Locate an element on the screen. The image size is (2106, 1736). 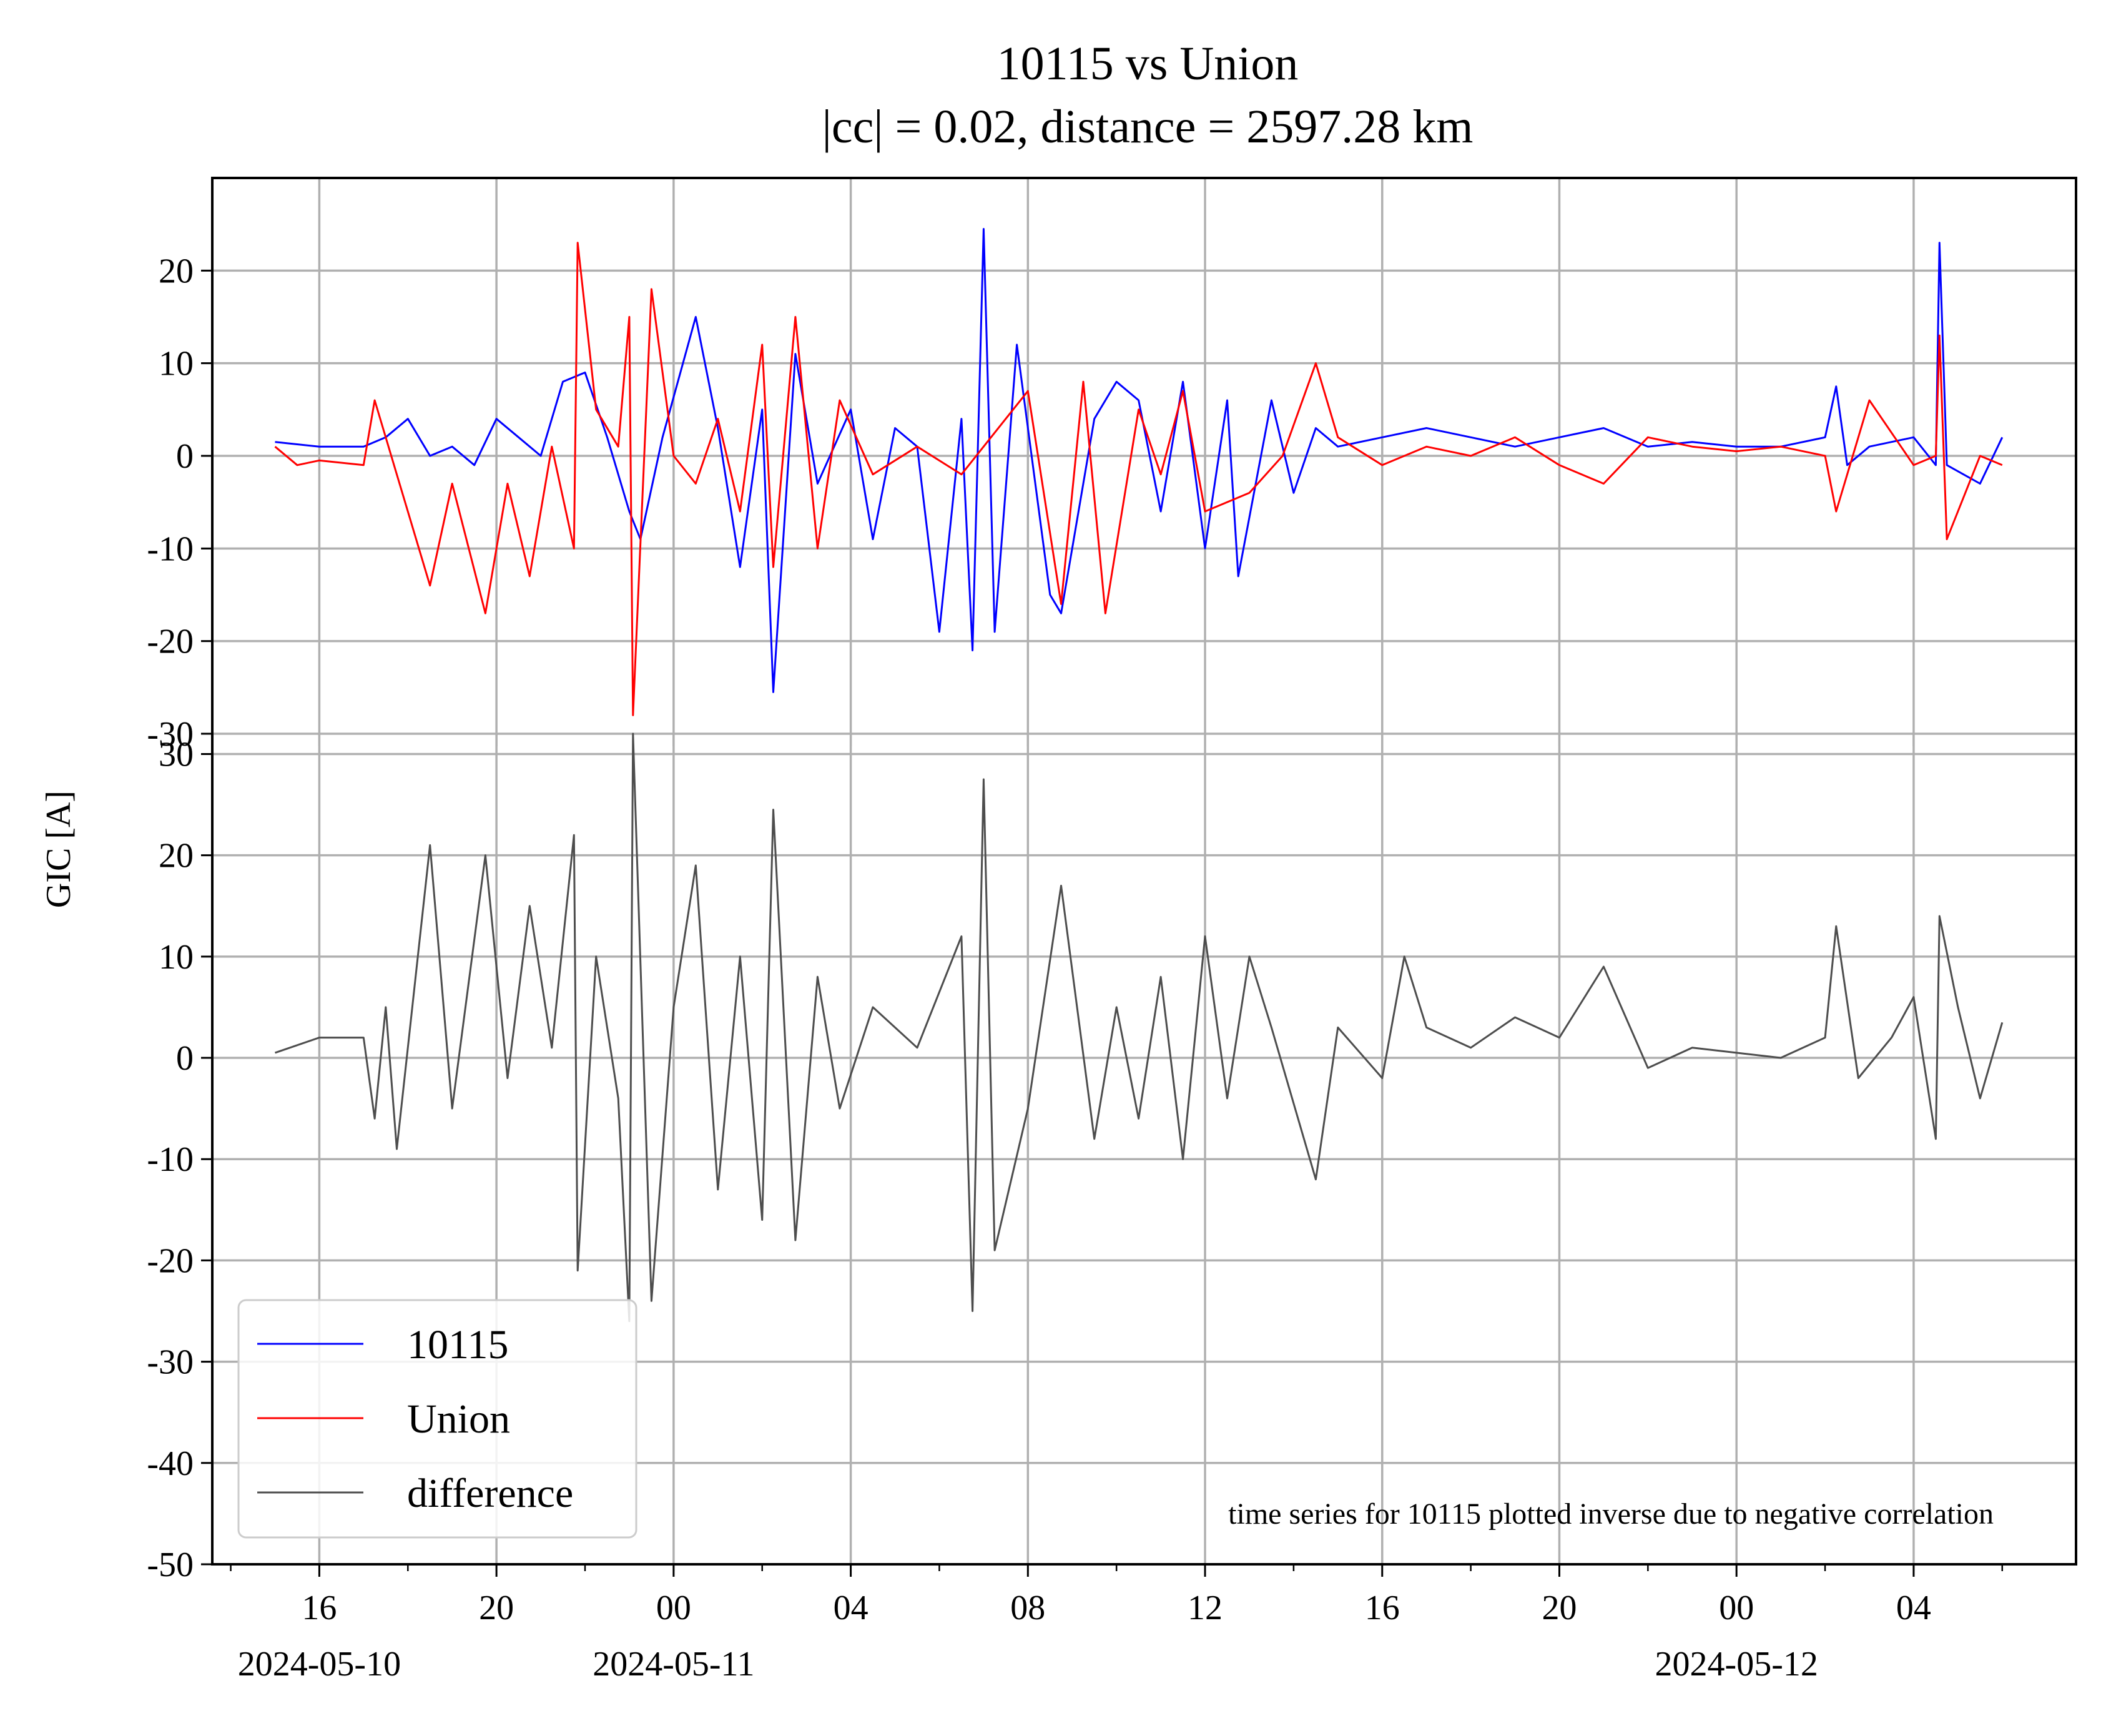
x-tick-label: 08 is located at coordinates (1027, 1608).